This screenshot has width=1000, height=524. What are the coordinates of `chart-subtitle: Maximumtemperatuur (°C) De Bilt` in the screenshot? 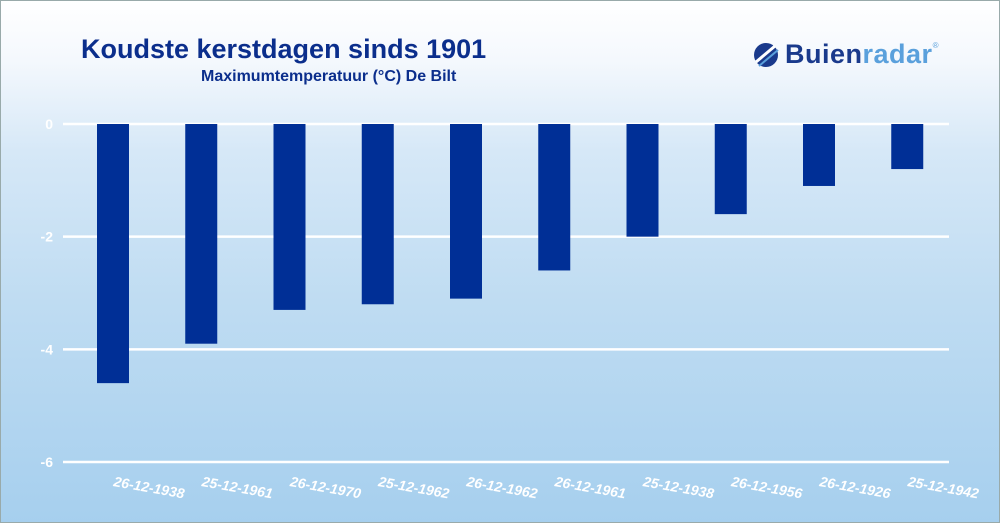 It's located at (329, 76).